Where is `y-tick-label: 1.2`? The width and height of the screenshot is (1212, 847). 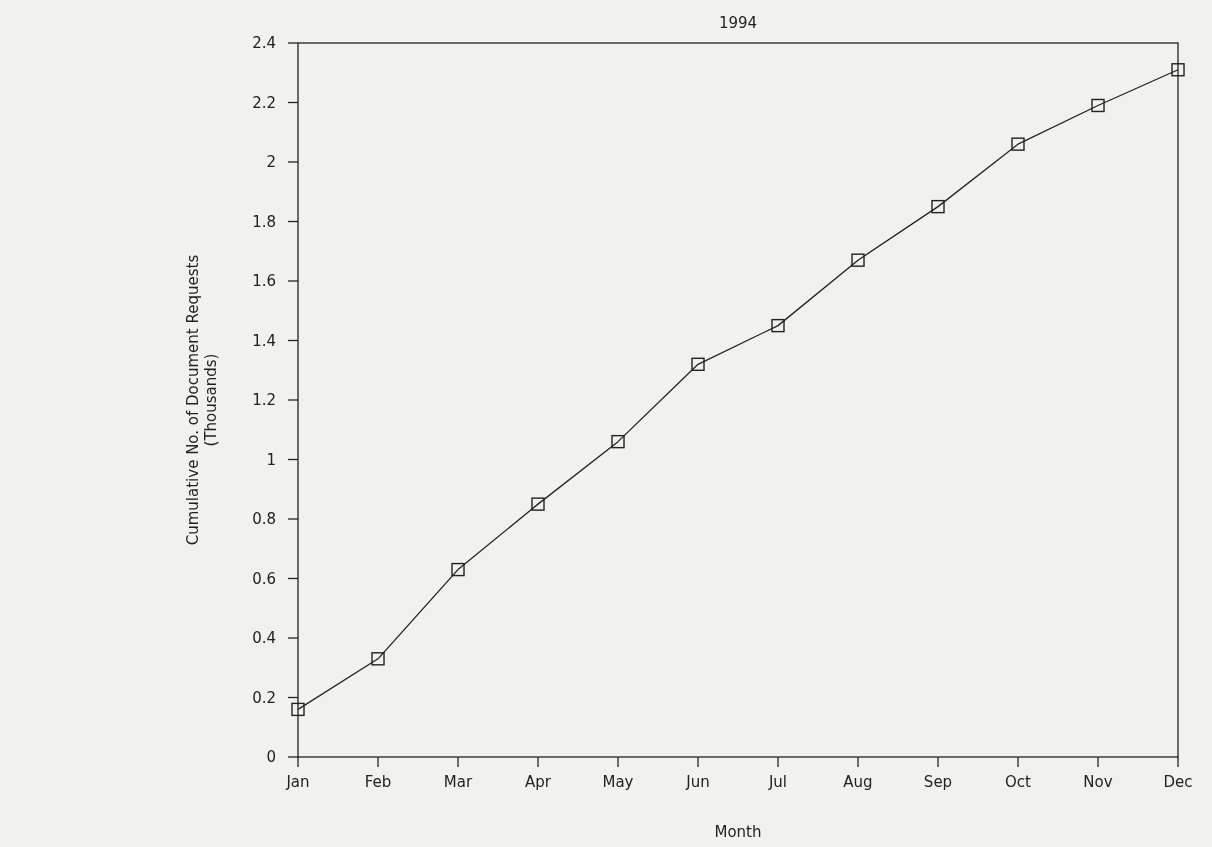 y-tick-label: 1.2 is located at coordinates (264, 400).